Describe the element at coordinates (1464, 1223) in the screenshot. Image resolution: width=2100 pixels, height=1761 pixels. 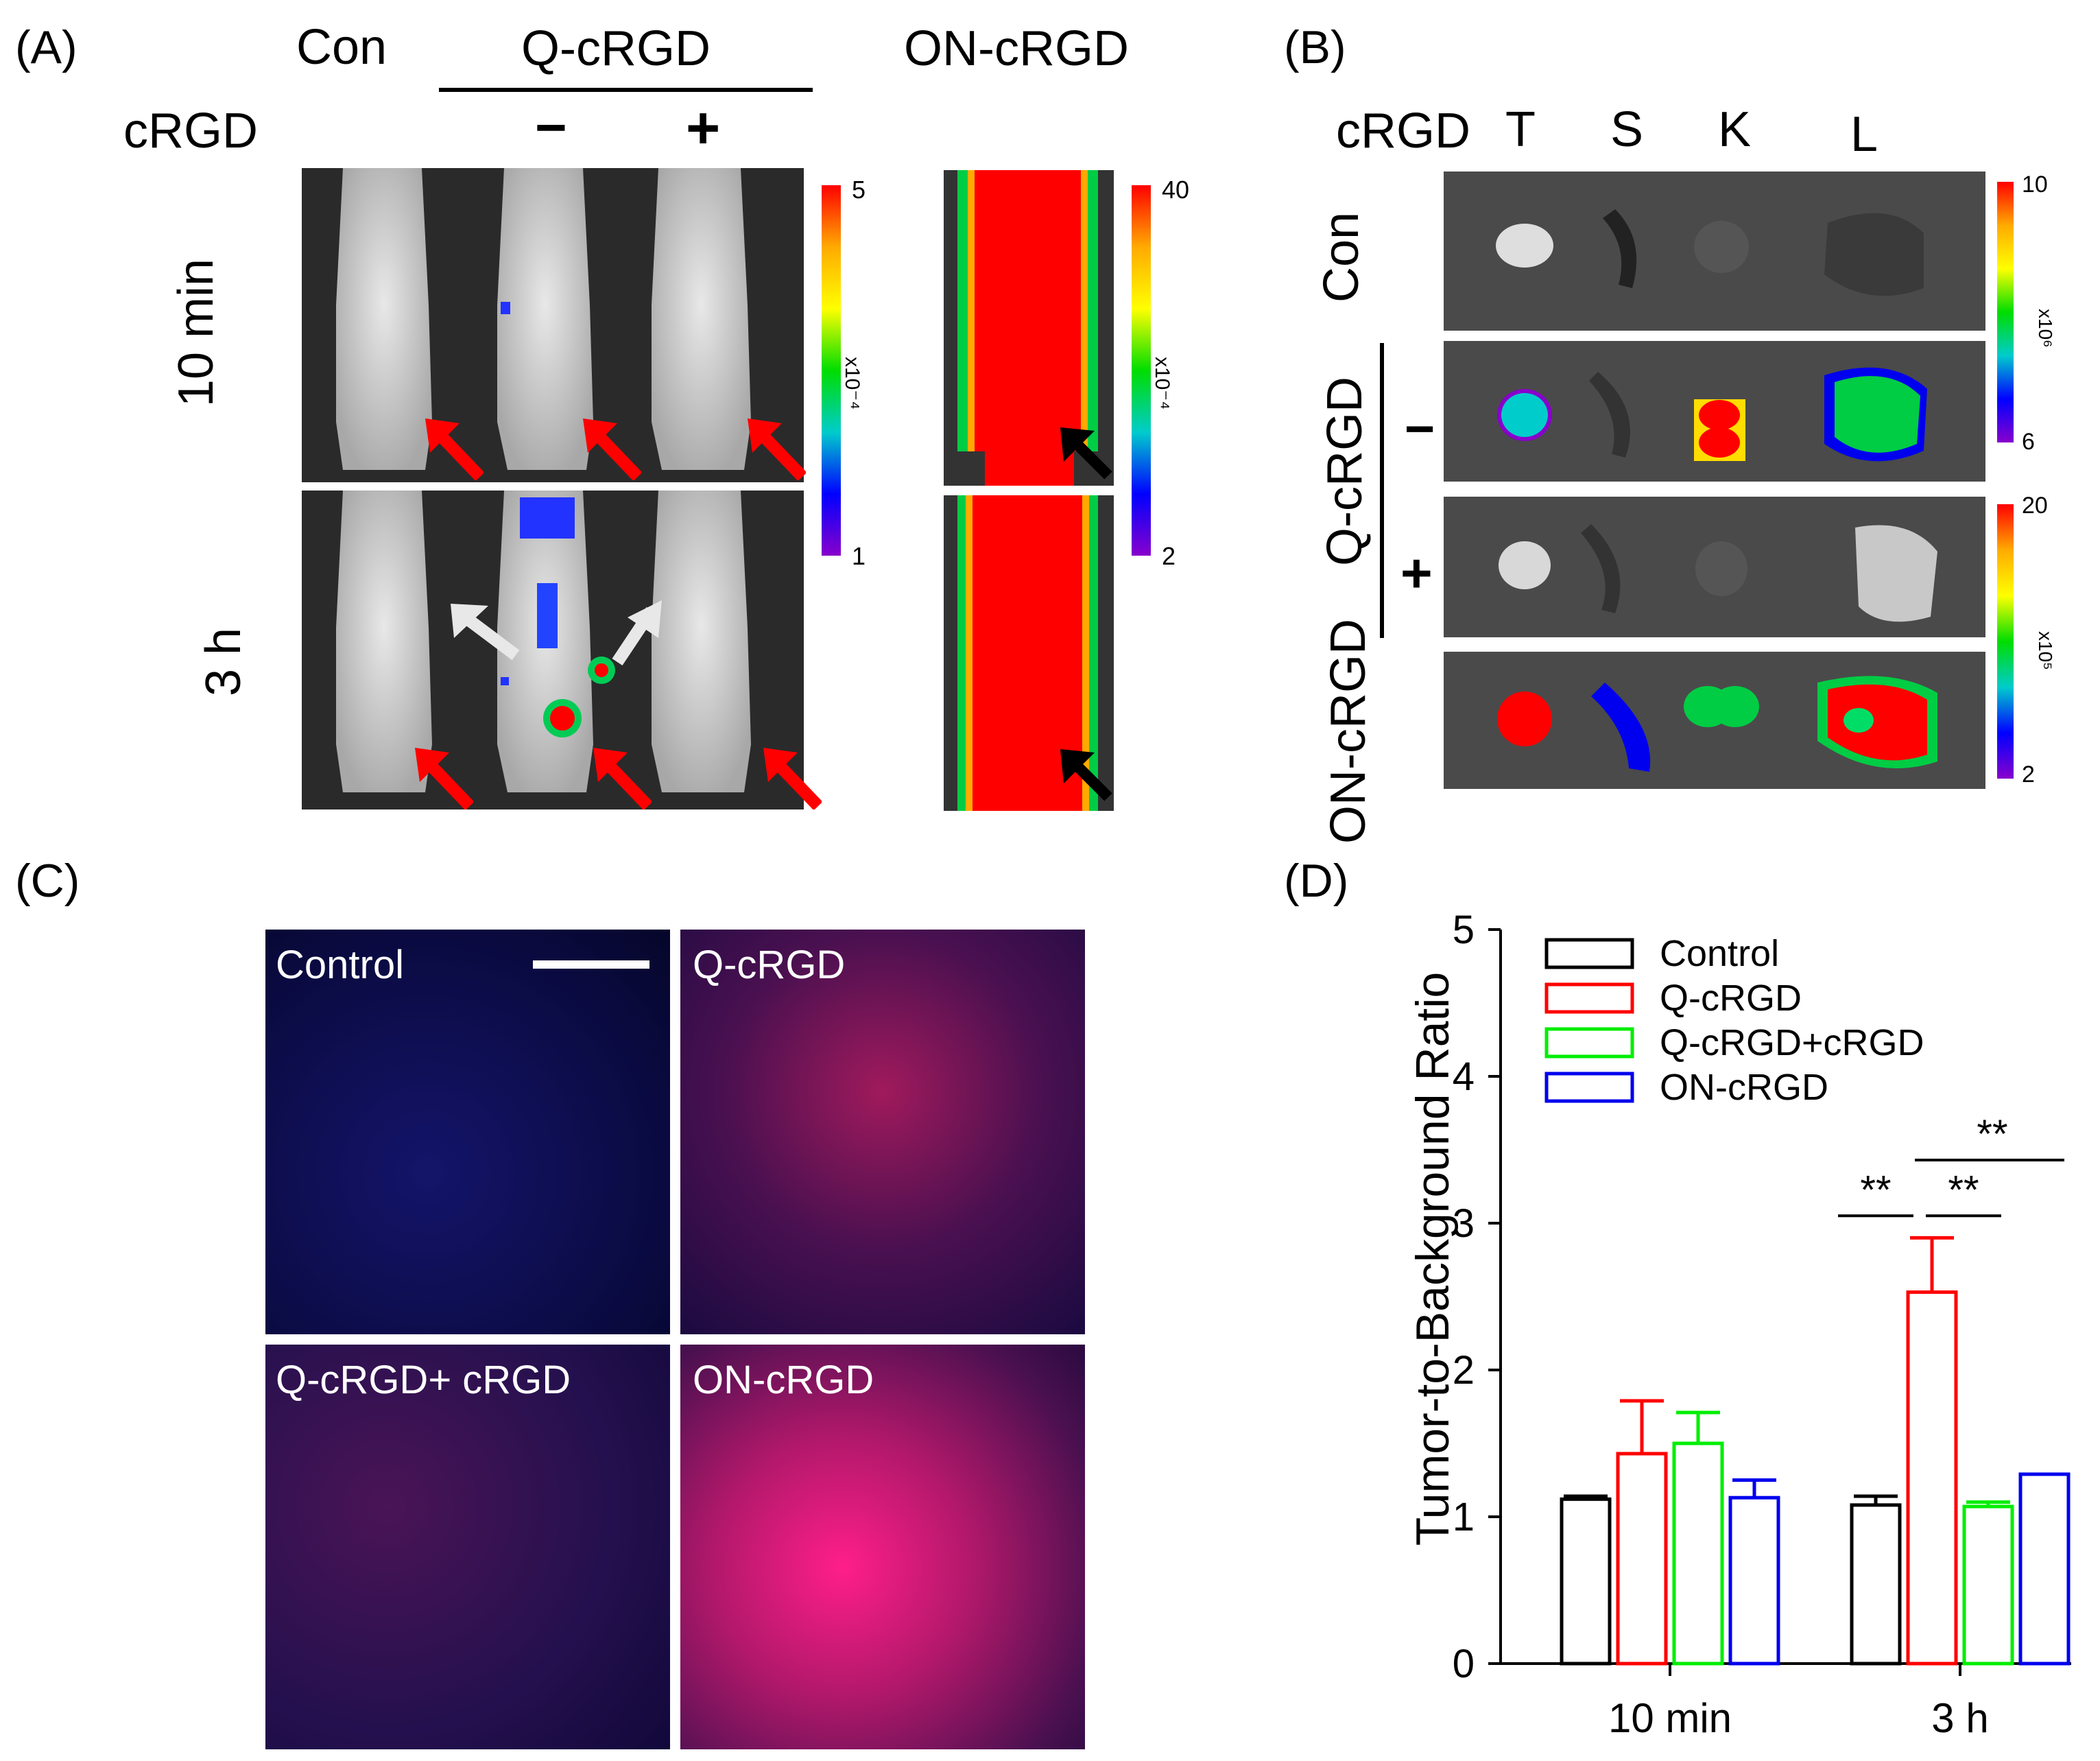
I see `y-tick-label: 3` at that location.